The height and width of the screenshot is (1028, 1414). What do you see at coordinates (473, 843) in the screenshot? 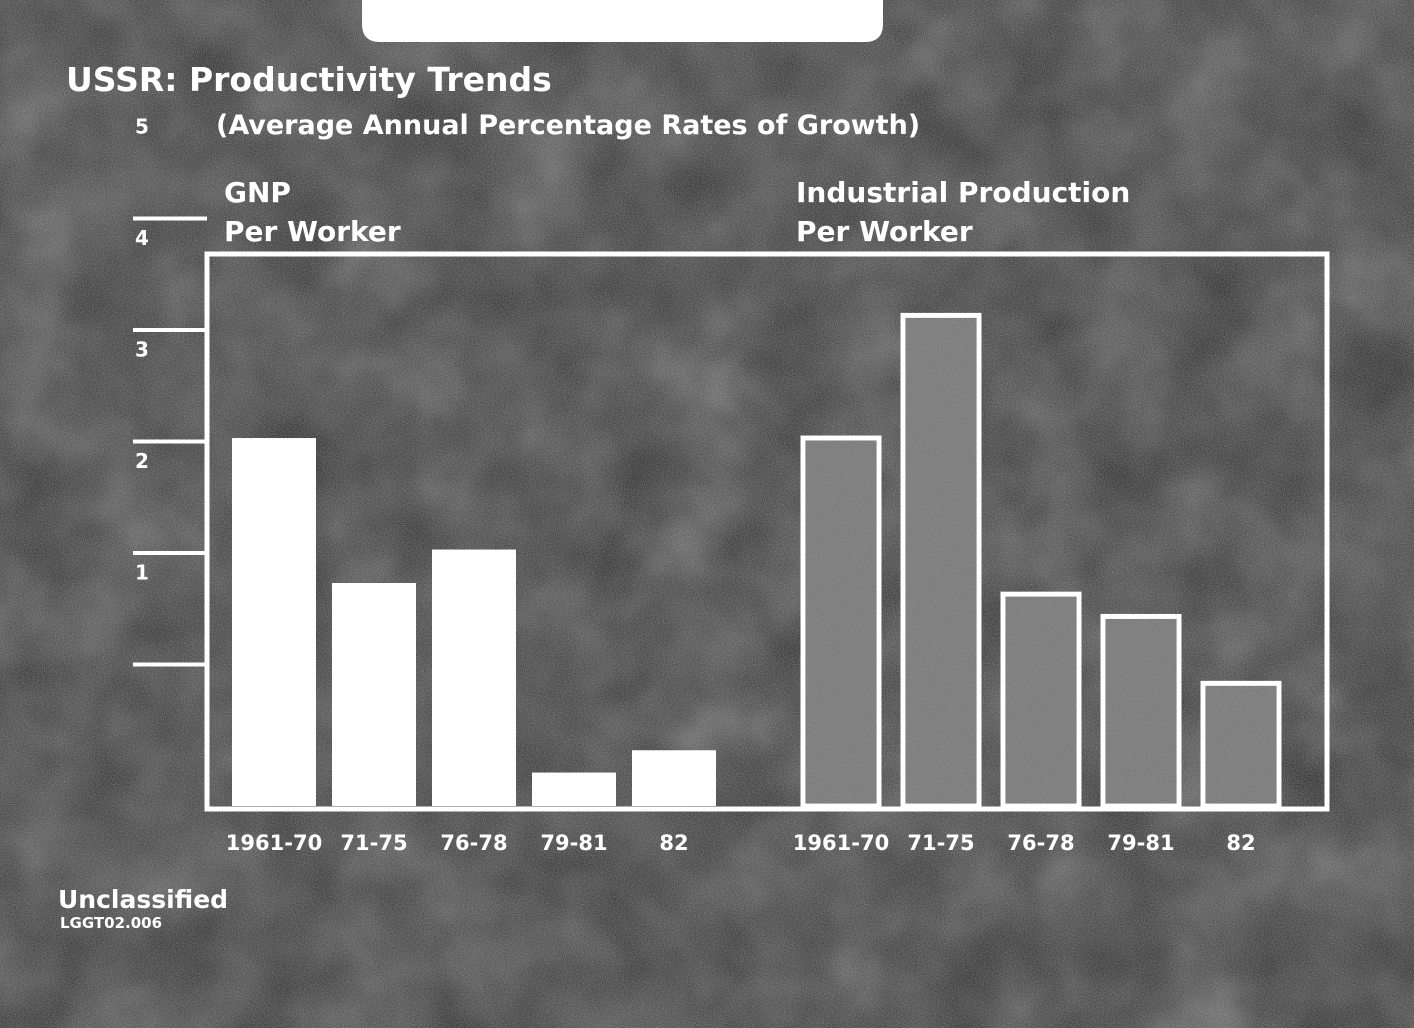
I see `gnp-x-label-76-78: 76-78` at bounding box center [473, 843].